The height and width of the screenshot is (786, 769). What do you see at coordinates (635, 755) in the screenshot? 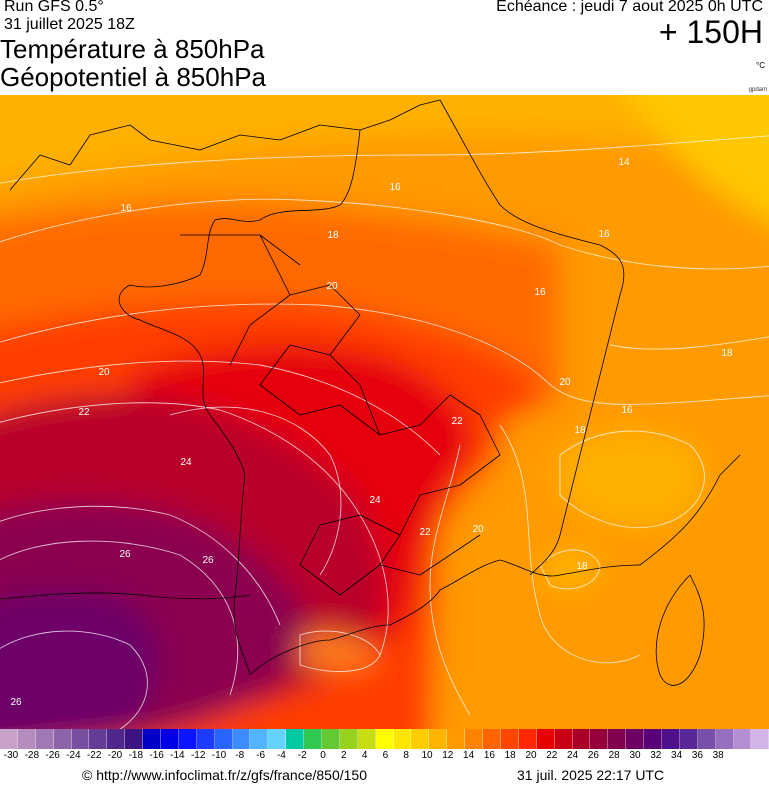
I see `color-scale-tick: 30` at bounding box center [635, 755].